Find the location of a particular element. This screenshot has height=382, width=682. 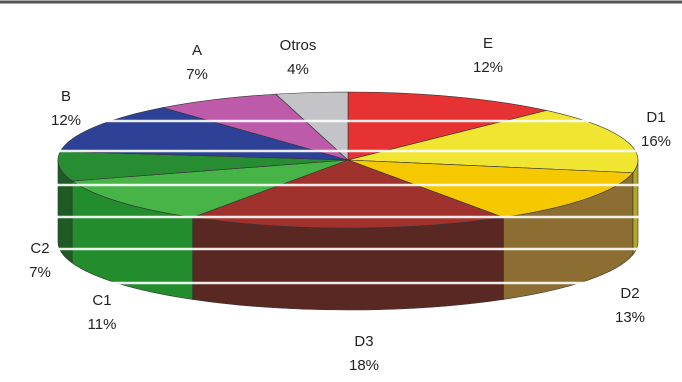

slice-side-d1 is located at coordinates (635, 207).